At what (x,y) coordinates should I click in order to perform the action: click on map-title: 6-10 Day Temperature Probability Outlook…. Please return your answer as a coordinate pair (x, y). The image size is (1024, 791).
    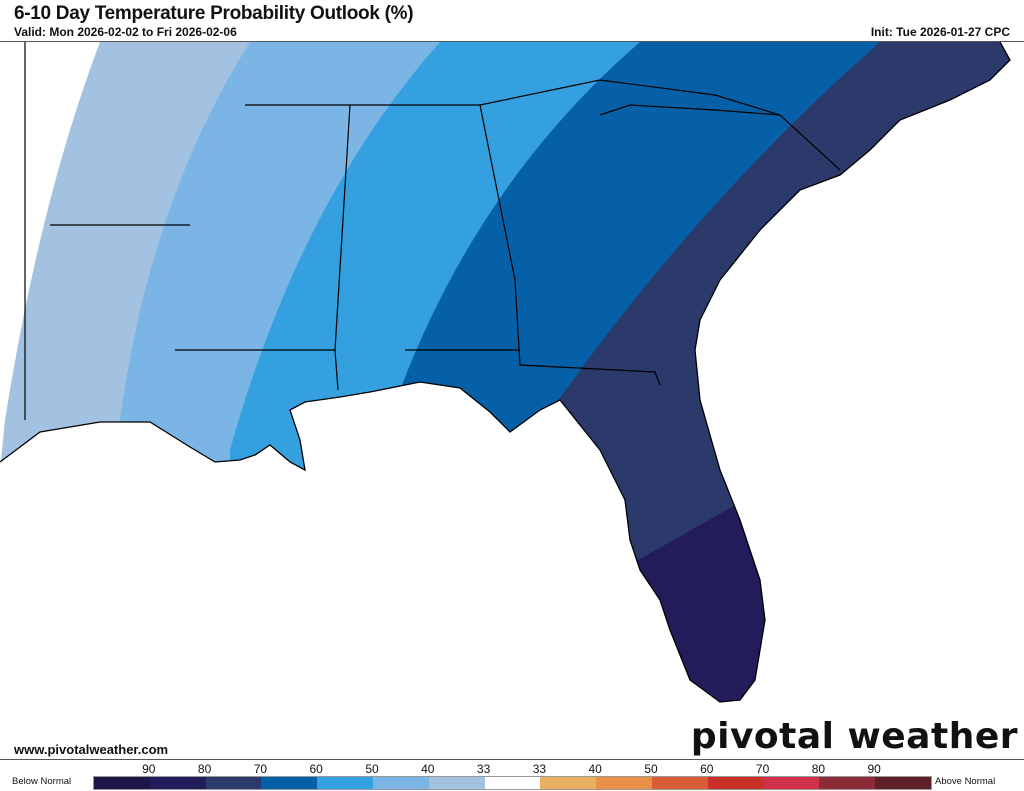
    Looking at the image, I should click on (214, 13).